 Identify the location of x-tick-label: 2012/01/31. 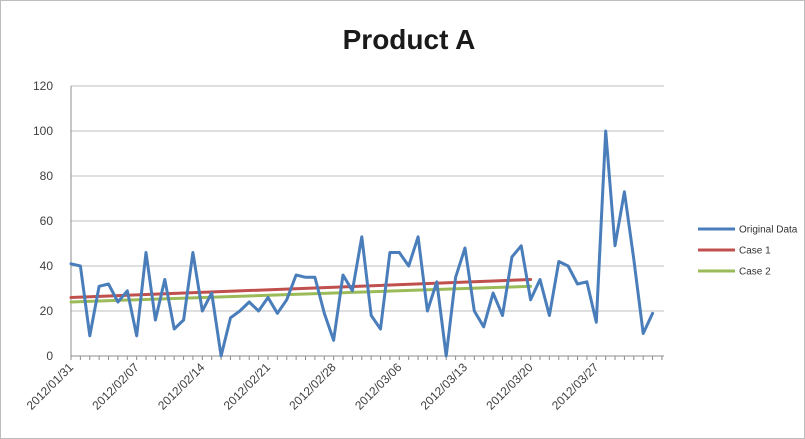
(50, 386).